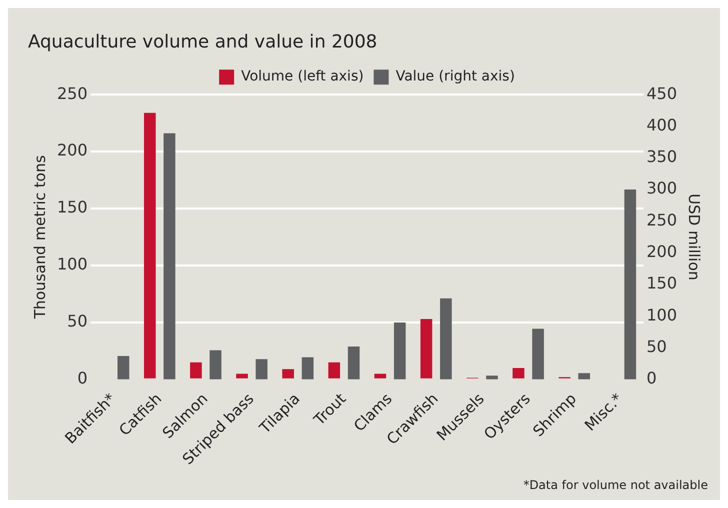  I want to click on y2-tick-label: 100, so click(662, 314).